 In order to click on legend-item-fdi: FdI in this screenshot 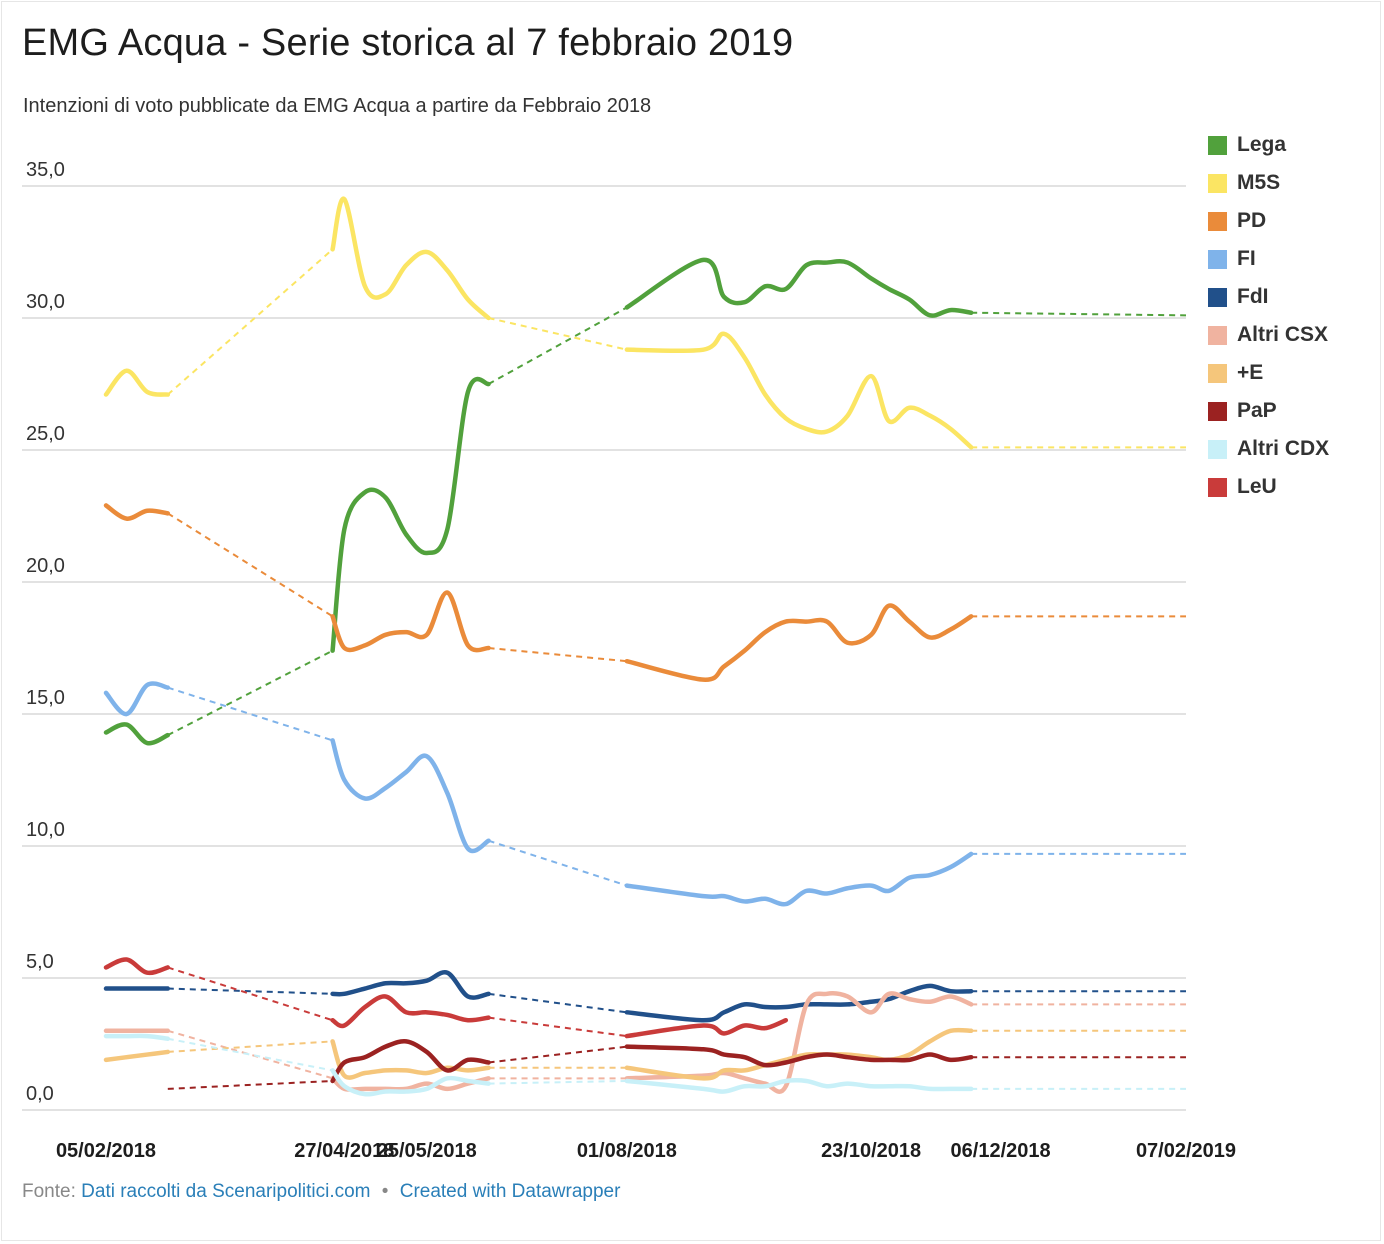, I will do `click(1268, 297)`.